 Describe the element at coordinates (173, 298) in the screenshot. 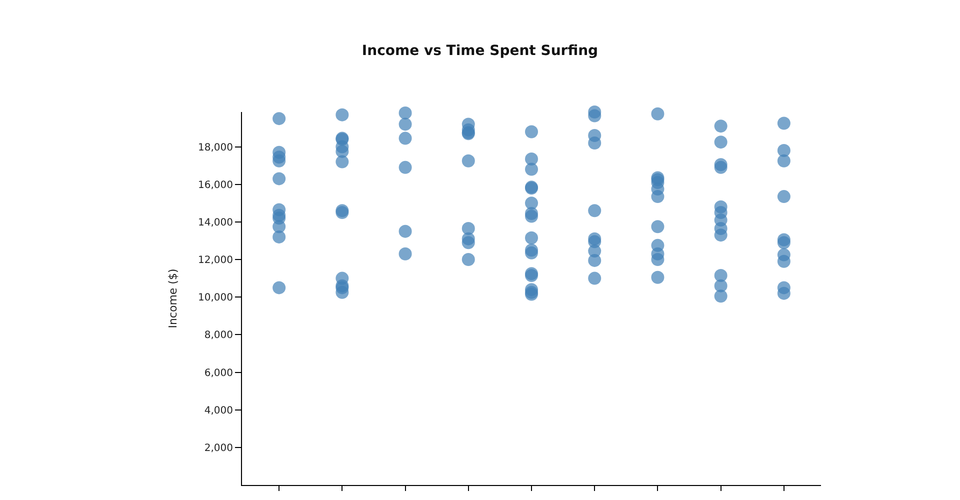

I see `y-axis-title: Income ($)` at that location.